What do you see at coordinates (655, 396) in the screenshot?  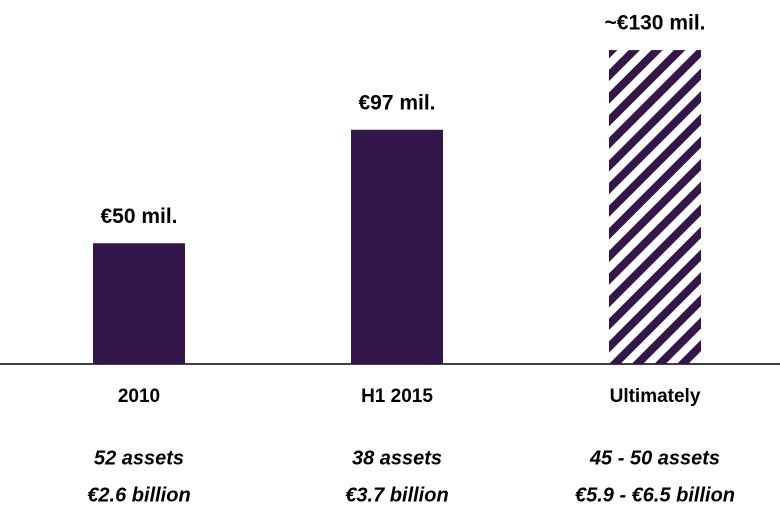 I see `x-tick-label: Ultimately` at bounding box center [655, 396].